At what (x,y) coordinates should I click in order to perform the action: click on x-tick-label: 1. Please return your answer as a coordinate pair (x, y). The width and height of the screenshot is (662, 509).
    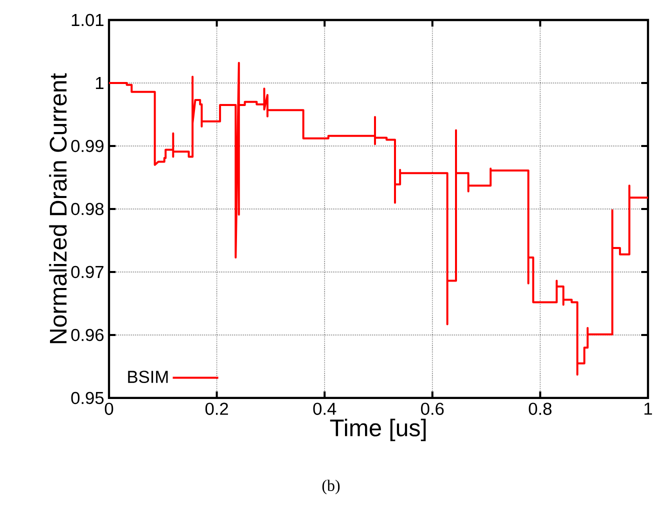
    Looking at the image, I should click on (648, 408).